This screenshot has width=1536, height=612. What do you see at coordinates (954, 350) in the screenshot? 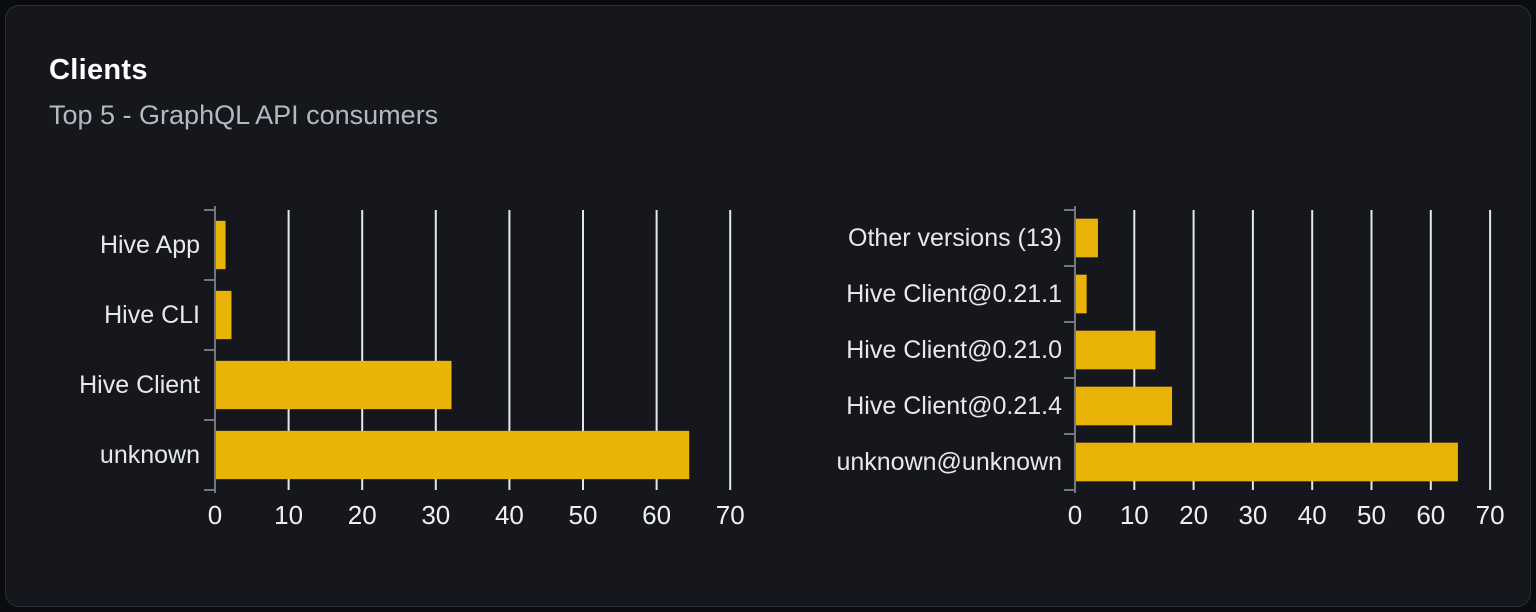
I see `category-label: Hive Client@0.21.0` at bounding box center [954, 350].